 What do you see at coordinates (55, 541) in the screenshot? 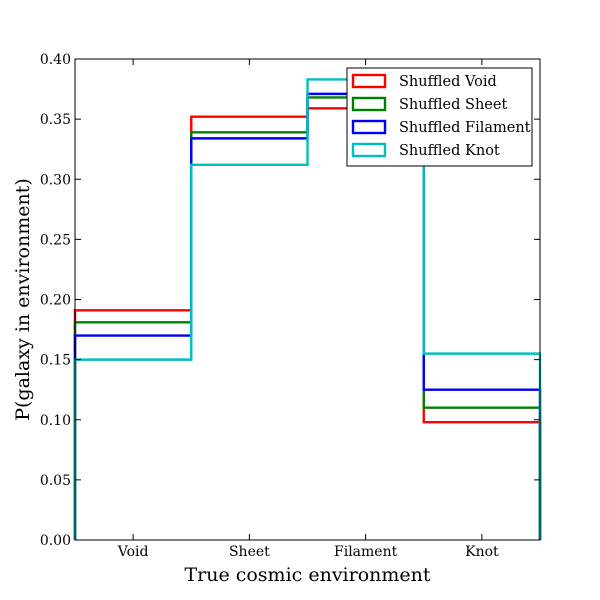
I see `y-tick-label: 0.00` at bounding box center [55, 541].